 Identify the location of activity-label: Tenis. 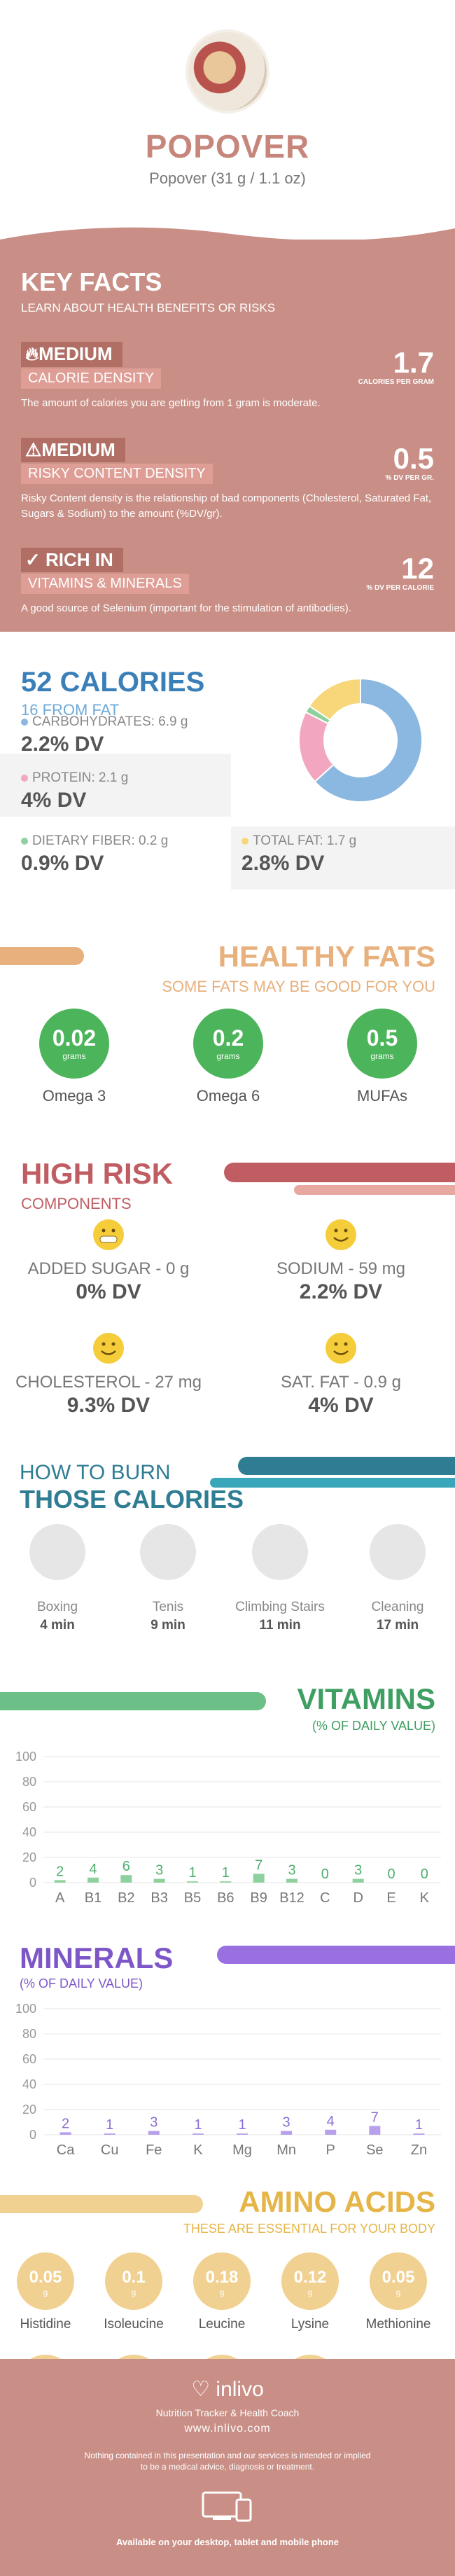
(168, 1607).